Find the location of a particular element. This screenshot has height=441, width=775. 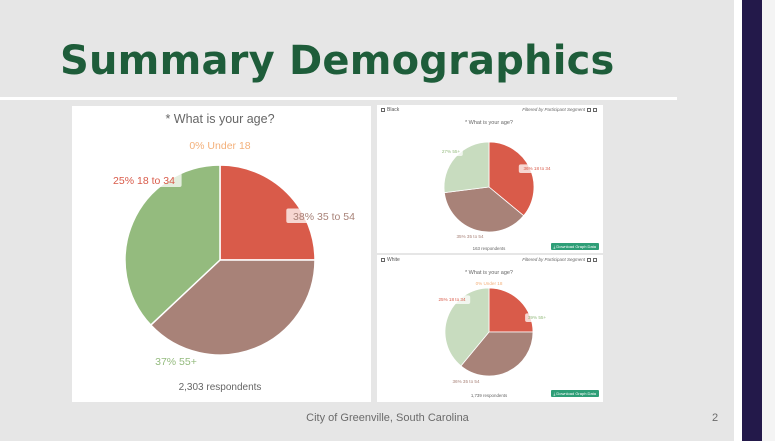

right-gap is located at coordinates (738, 220).